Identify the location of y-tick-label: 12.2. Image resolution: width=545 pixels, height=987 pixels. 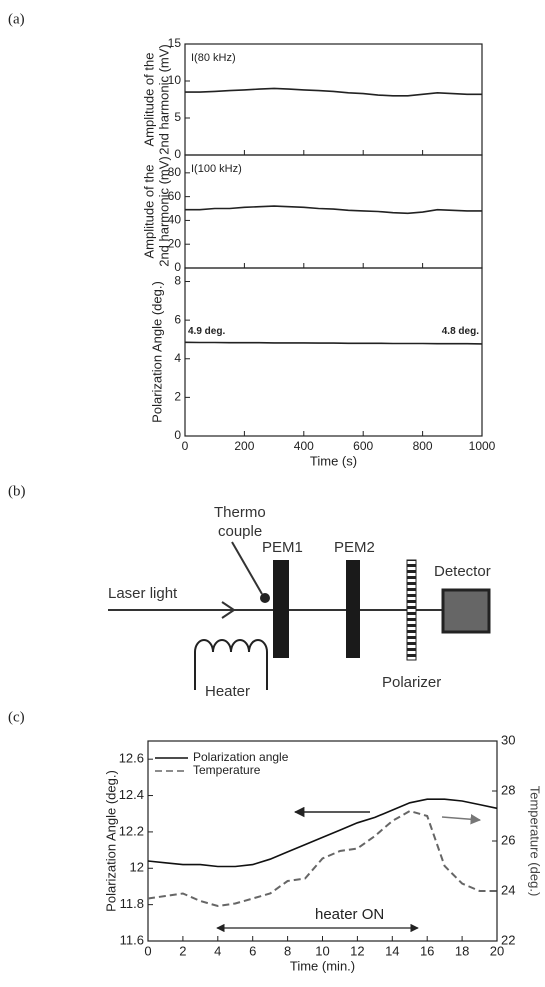
(131, 830).